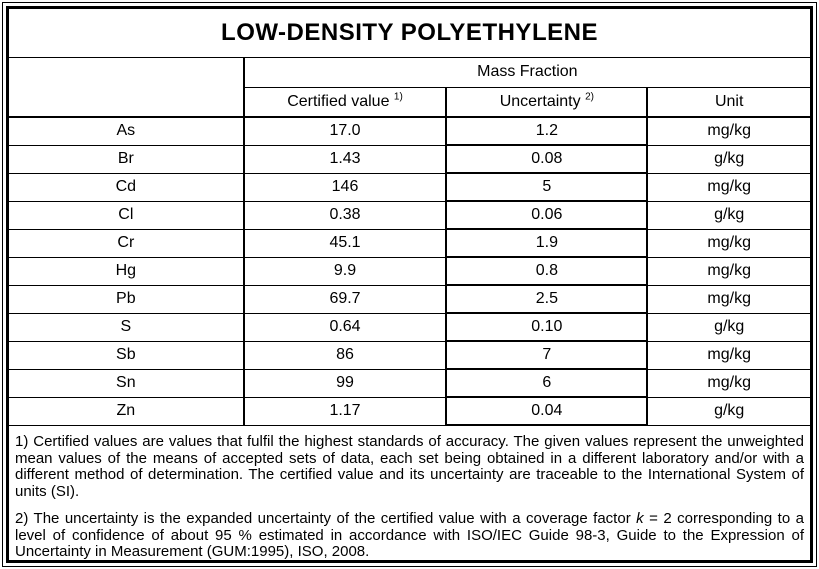 Image resolution: width=819 pixels, height=569 pixels. What do you see at coordinates (546, 299) in the screenshot?
I see `uncertainty-cell: 2.5` at bounding box center [546, 299].